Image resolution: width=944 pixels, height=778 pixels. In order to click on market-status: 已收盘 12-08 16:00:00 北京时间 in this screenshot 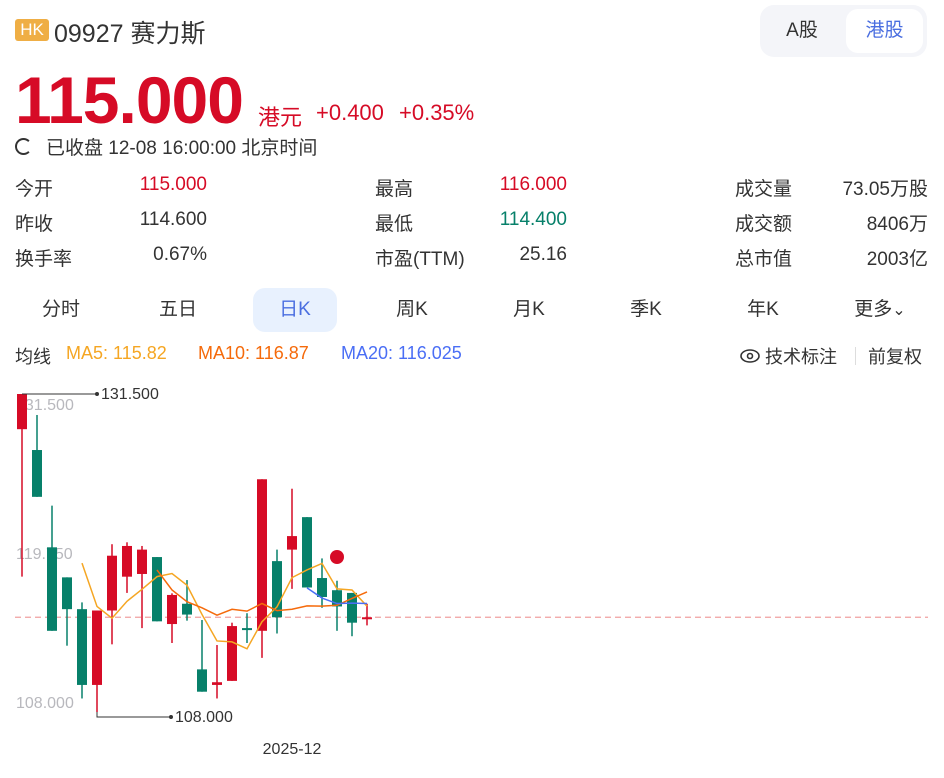, I will do `click(166, 146)`.